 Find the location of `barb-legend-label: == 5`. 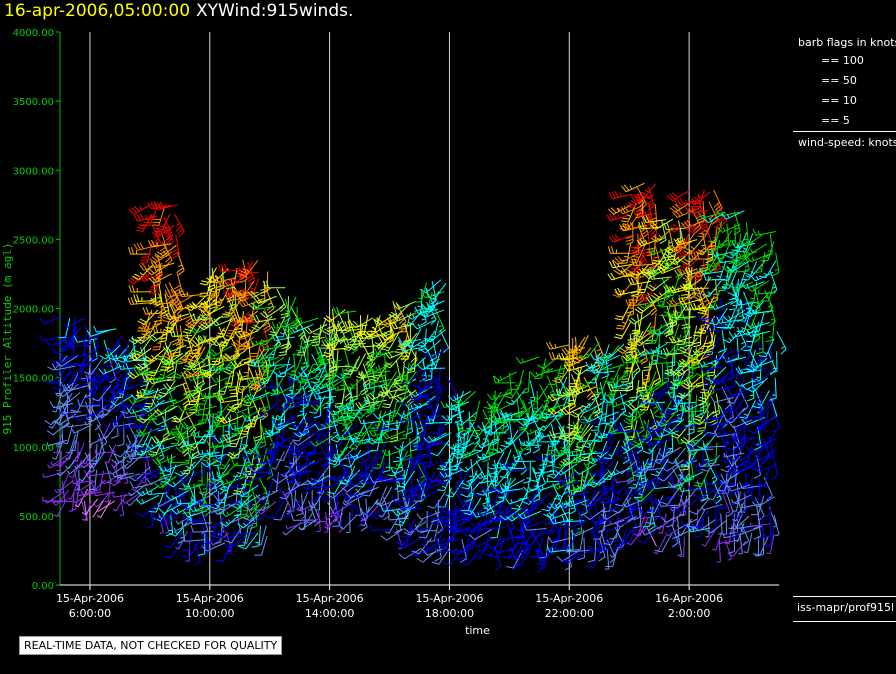

barb-legend-label: == 5 is located at coordinates (835, 120).